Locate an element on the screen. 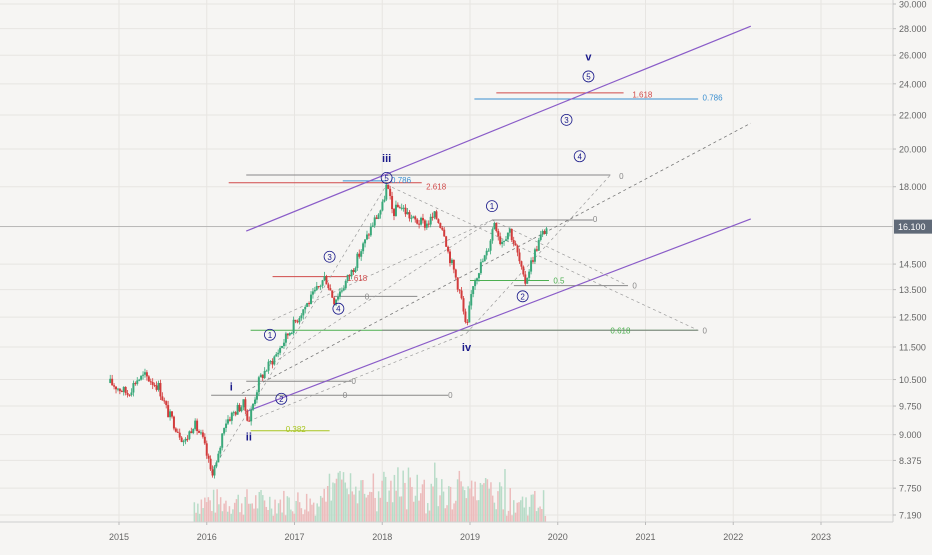 Image resolution: width=932 pixels, height=555 pixels. wave-label: iii is located at coordinates (386, 159).